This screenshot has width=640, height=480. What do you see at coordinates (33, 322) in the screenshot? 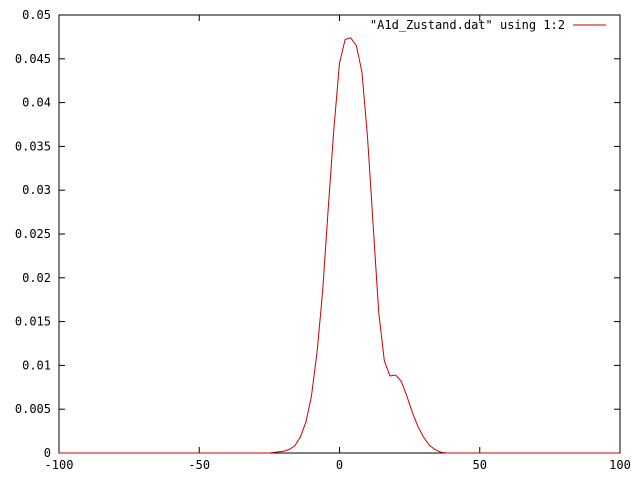
I see `y-tick-label-3: 0.015` at bounding box center [33, 322].